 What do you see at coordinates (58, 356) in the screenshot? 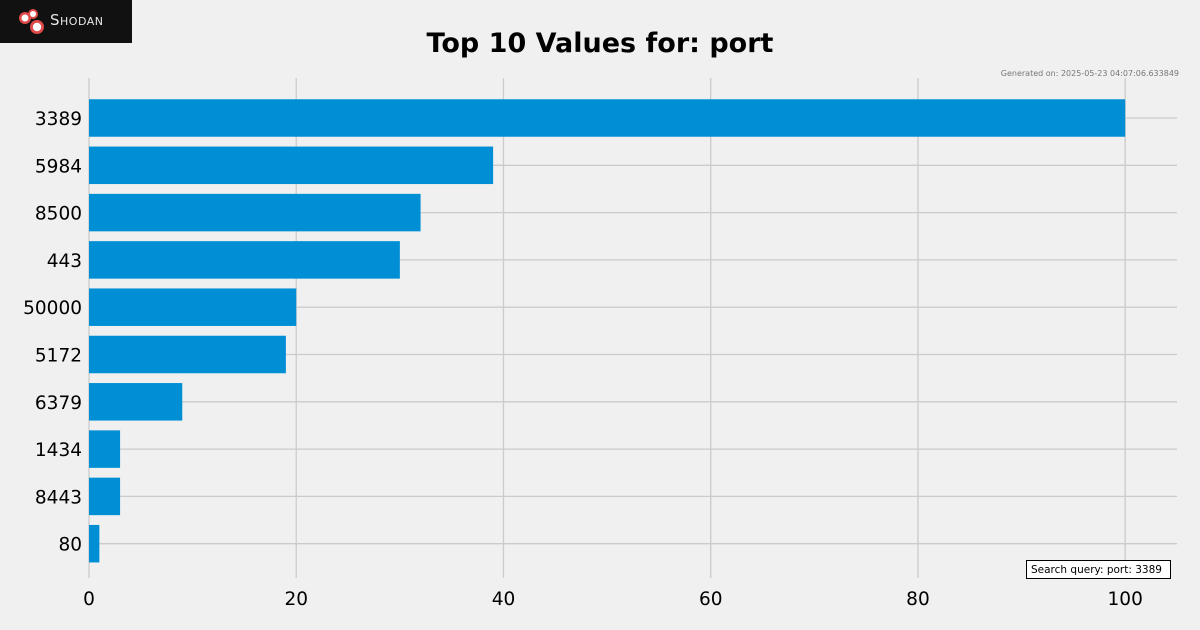
I see `y-tick-label: 5172` at bounding box center [58, 356].